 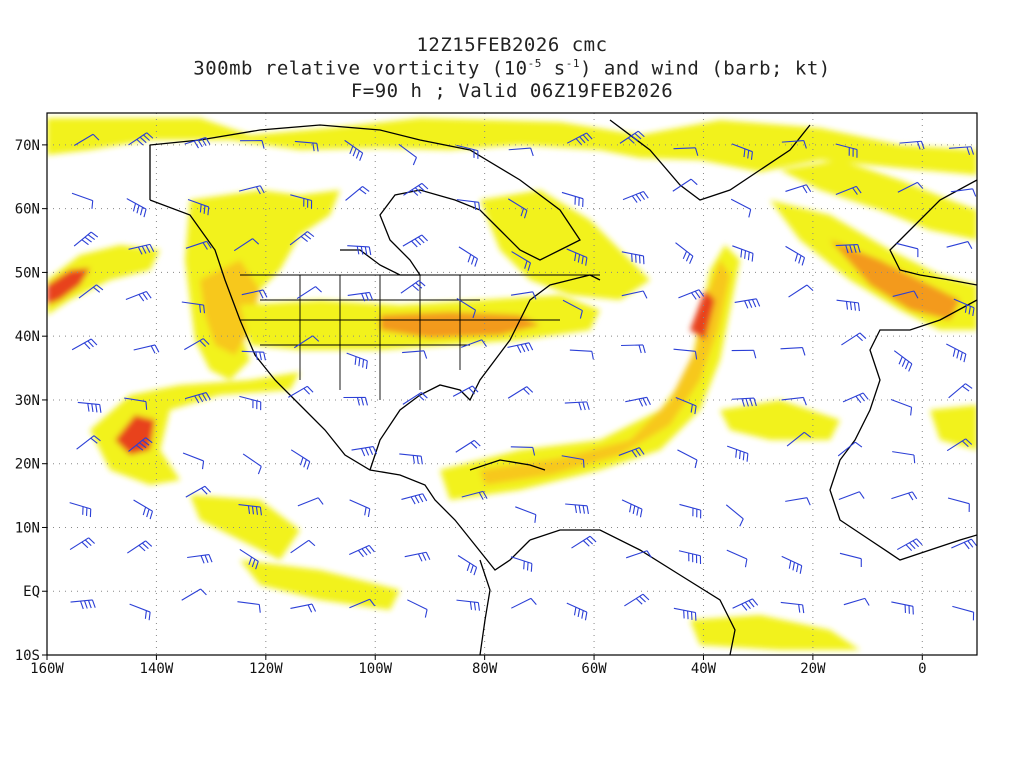 What do you see at coordinates (27, 146) in the screenshot?
I see `lat-tick-label: 70N` at bounding box center [27, 146].